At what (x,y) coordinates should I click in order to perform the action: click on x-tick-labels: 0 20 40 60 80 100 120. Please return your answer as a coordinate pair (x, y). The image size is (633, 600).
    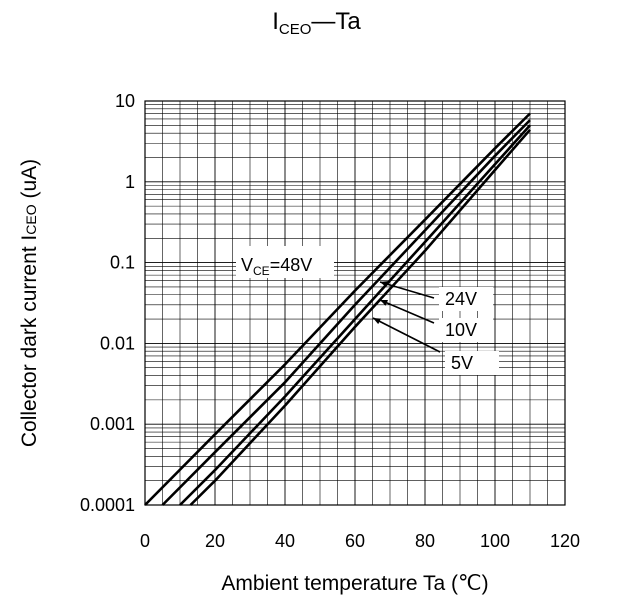
    Looking at the image, I should click on (360, 541).